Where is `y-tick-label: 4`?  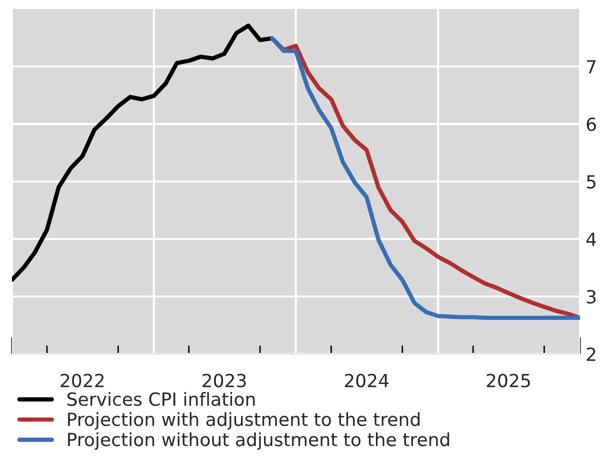 y-tick-label: 4 is located at coordinates (591, 239).